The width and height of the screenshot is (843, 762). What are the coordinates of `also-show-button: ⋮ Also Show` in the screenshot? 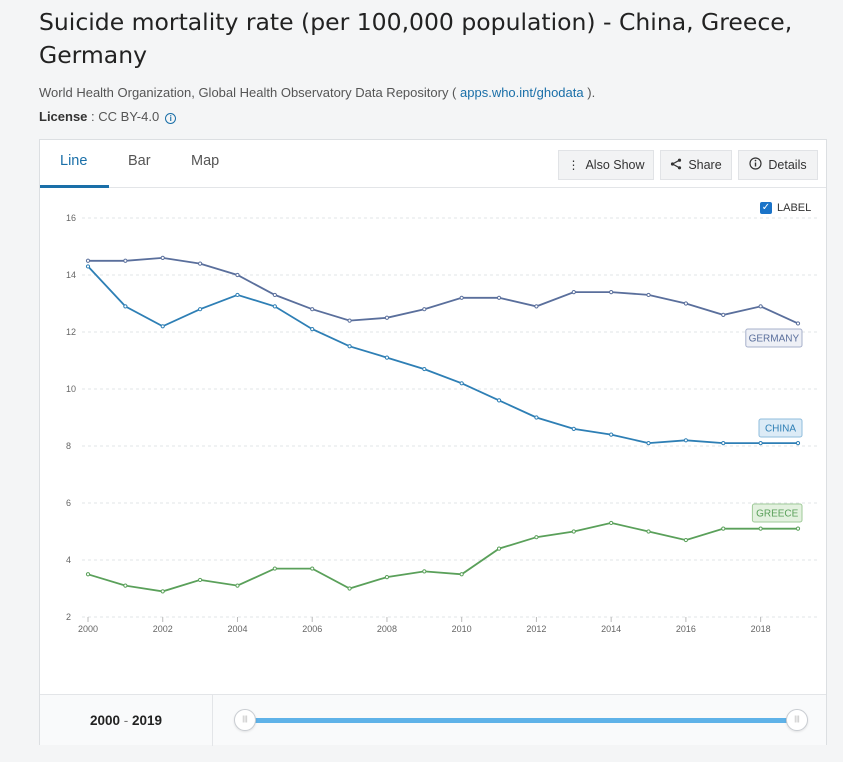 It's located at (606, 165).